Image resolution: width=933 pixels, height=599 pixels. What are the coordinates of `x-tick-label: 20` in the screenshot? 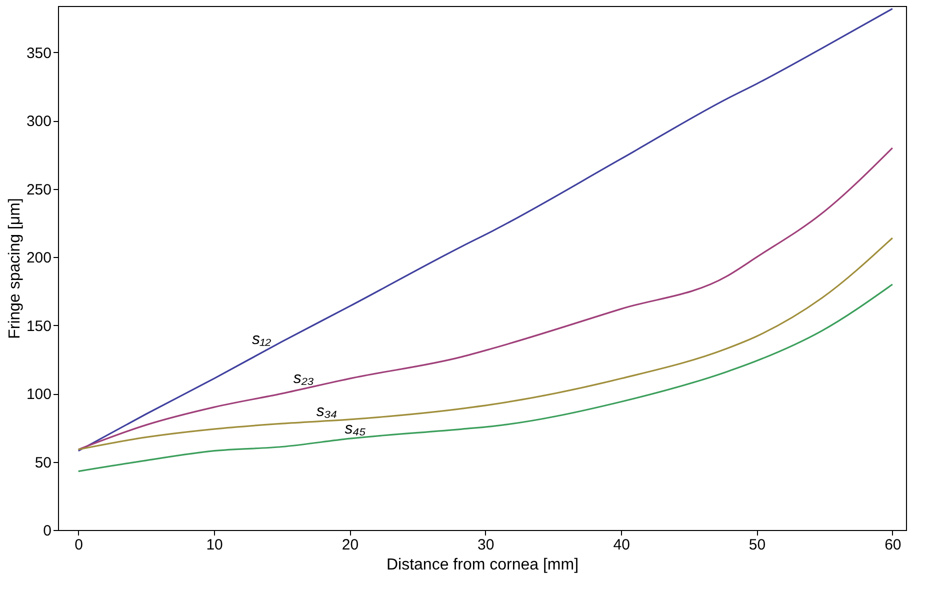 It's located at (350, 545).